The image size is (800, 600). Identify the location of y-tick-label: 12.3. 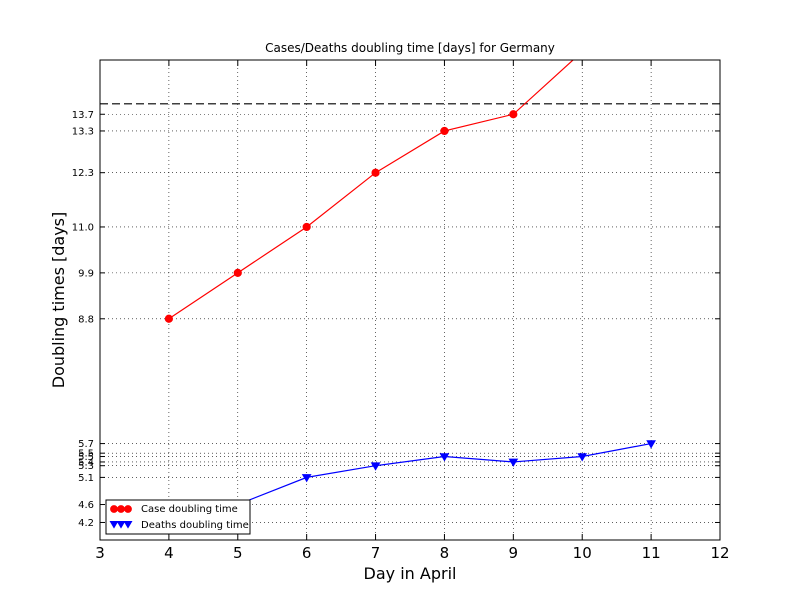
(83, 173).